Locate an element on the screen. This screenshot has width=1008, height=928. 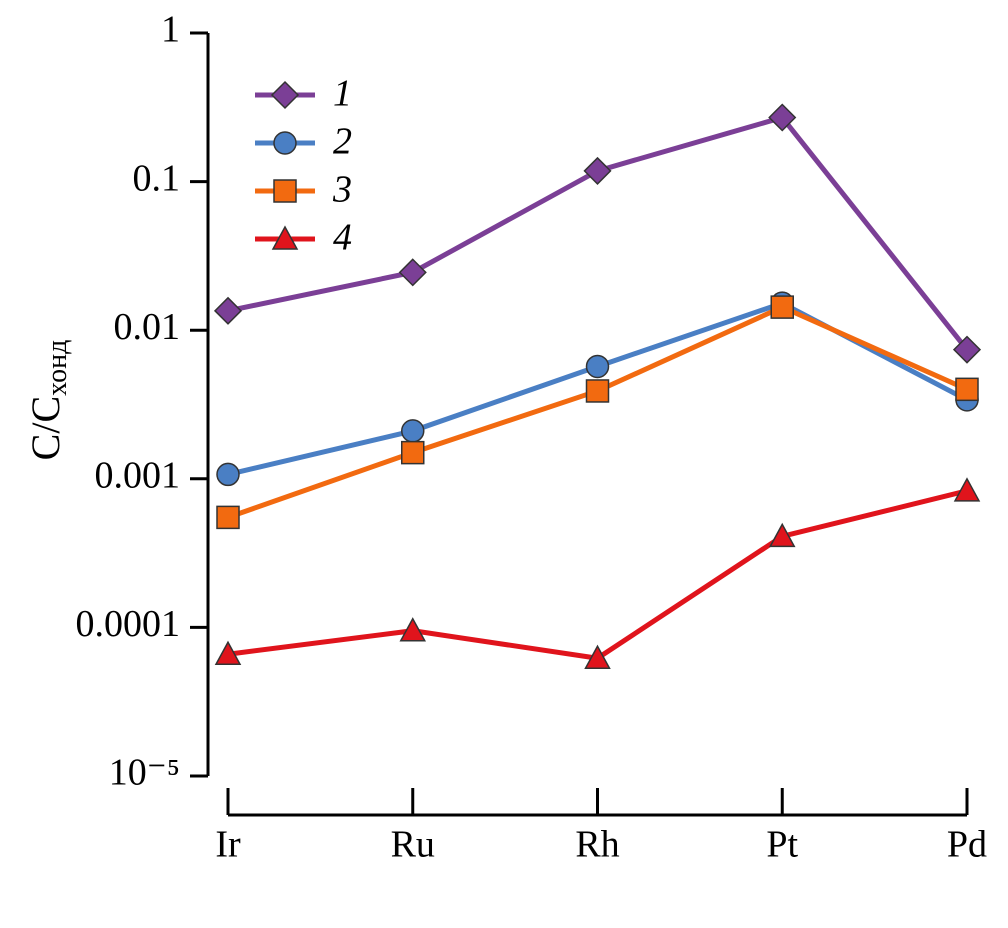
legend-label: 3 is located at coordinates (342, 190).